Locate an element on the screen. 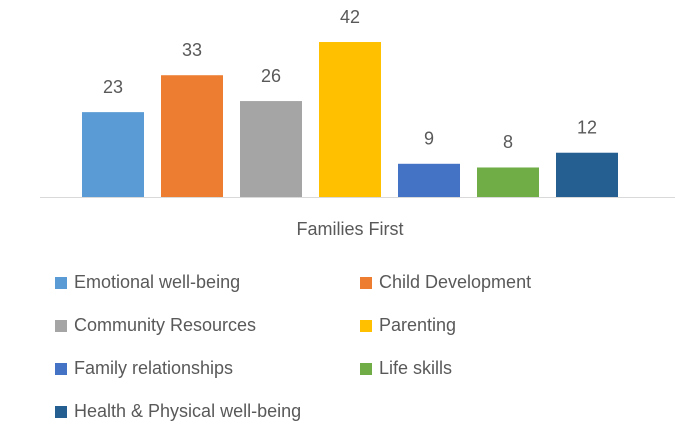 The width and height of the screenshot is (675, 431). legend-label: Health & Physical well-being is located at coordinates (187, 411).